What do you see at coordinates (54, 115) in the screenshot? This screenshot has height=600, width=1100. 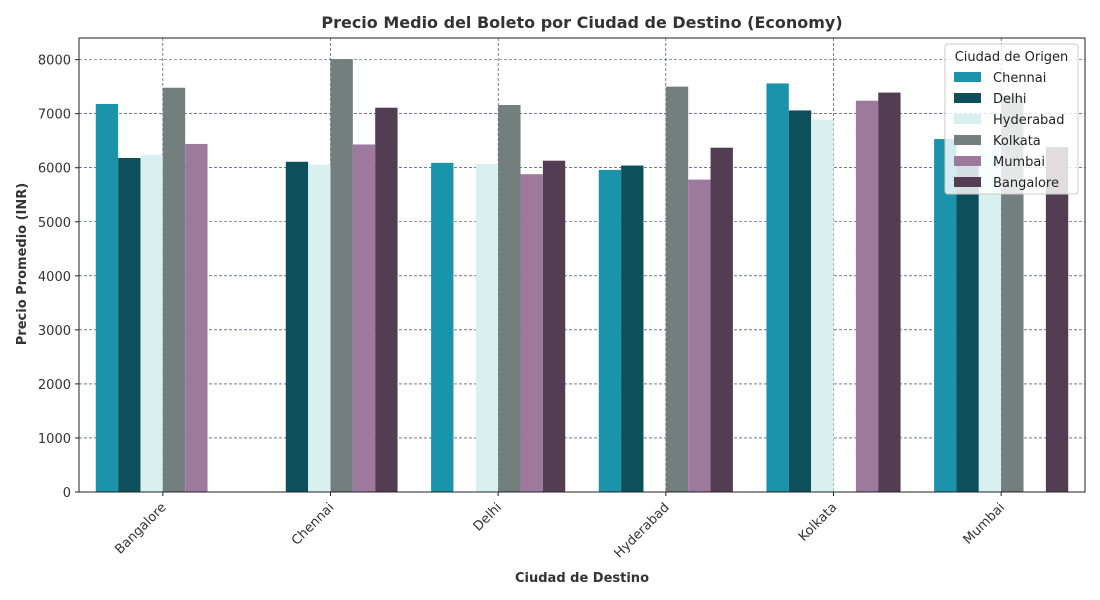 I see `y-tick-label: 7000` at bounding box center [54, 115].